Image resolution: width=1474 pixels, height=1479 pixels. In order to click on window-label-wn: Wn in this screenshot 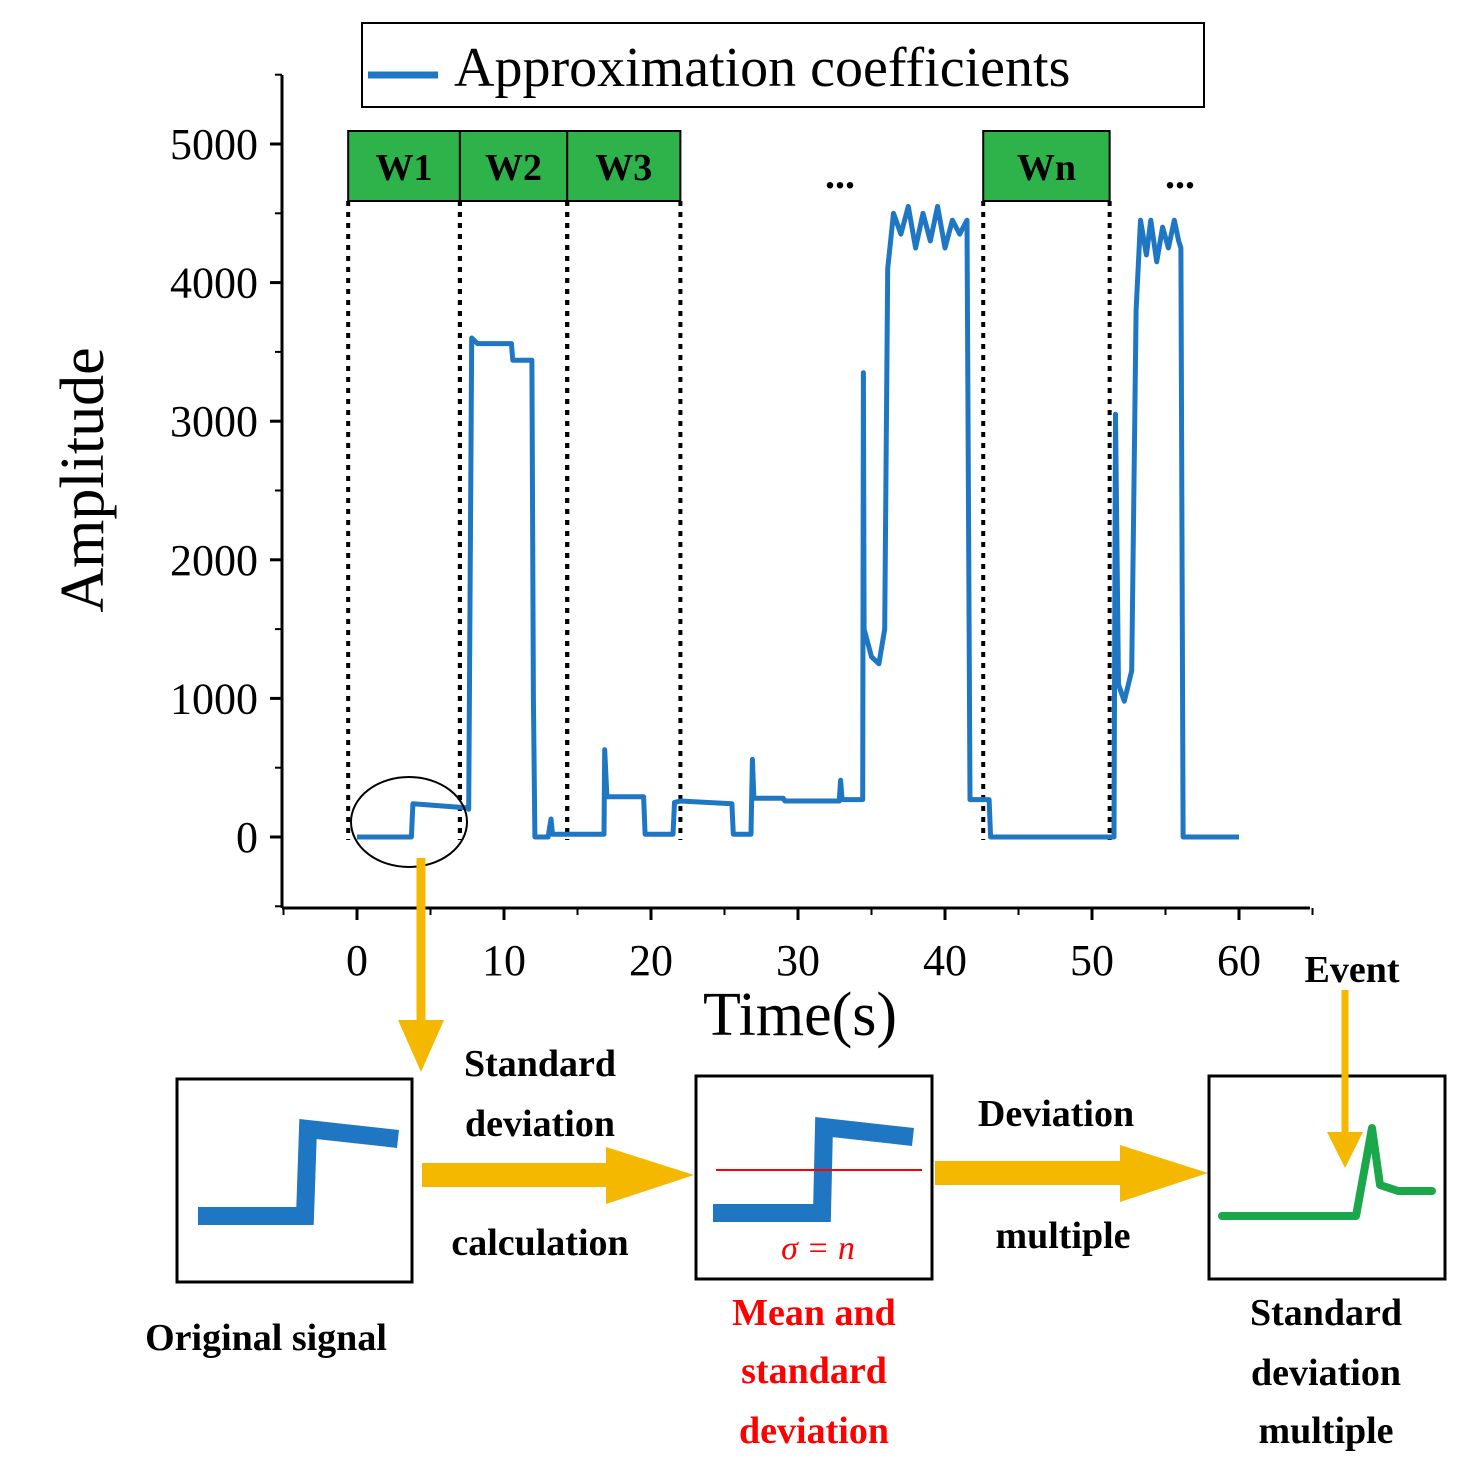, I will do `click(1046, 168)`.